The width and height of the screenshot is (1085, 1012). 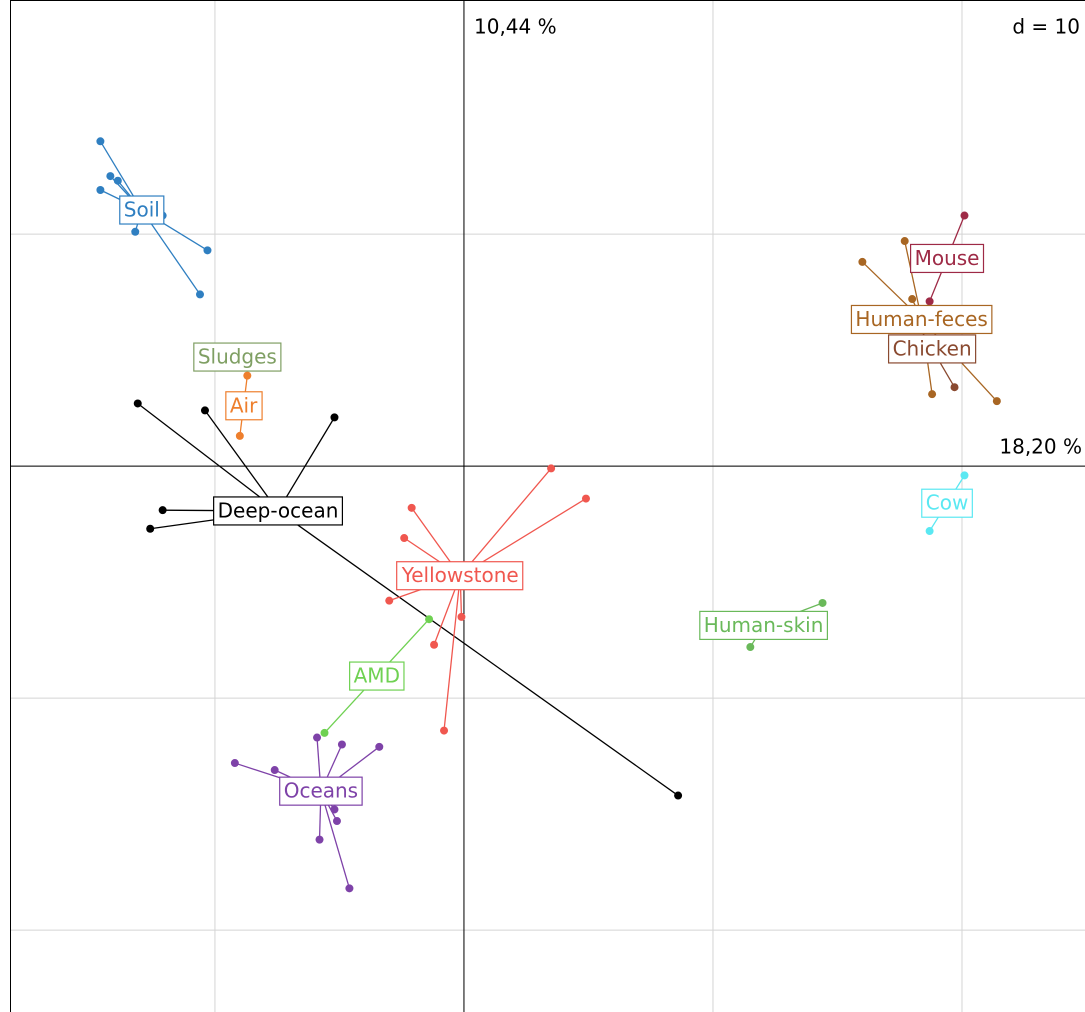 I want to click on group-label: Cow, so click(x=947, y=503).